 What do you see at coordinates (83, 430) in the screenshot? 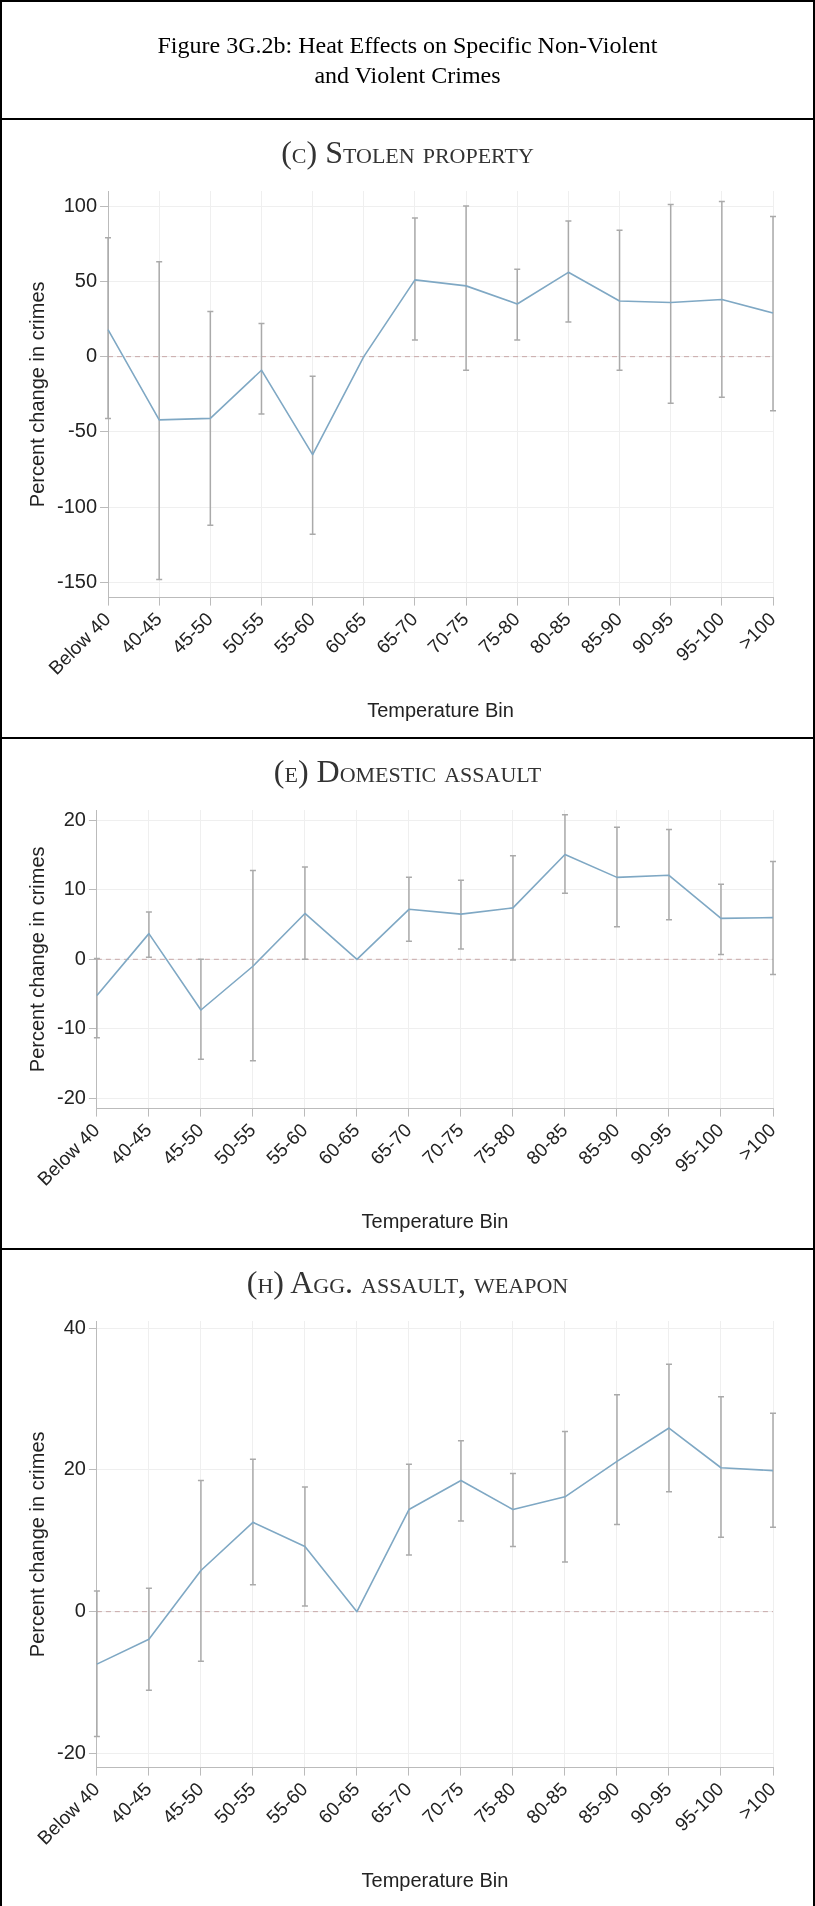
I see `y-tick-label: -50` at bounding box center [83, 430].